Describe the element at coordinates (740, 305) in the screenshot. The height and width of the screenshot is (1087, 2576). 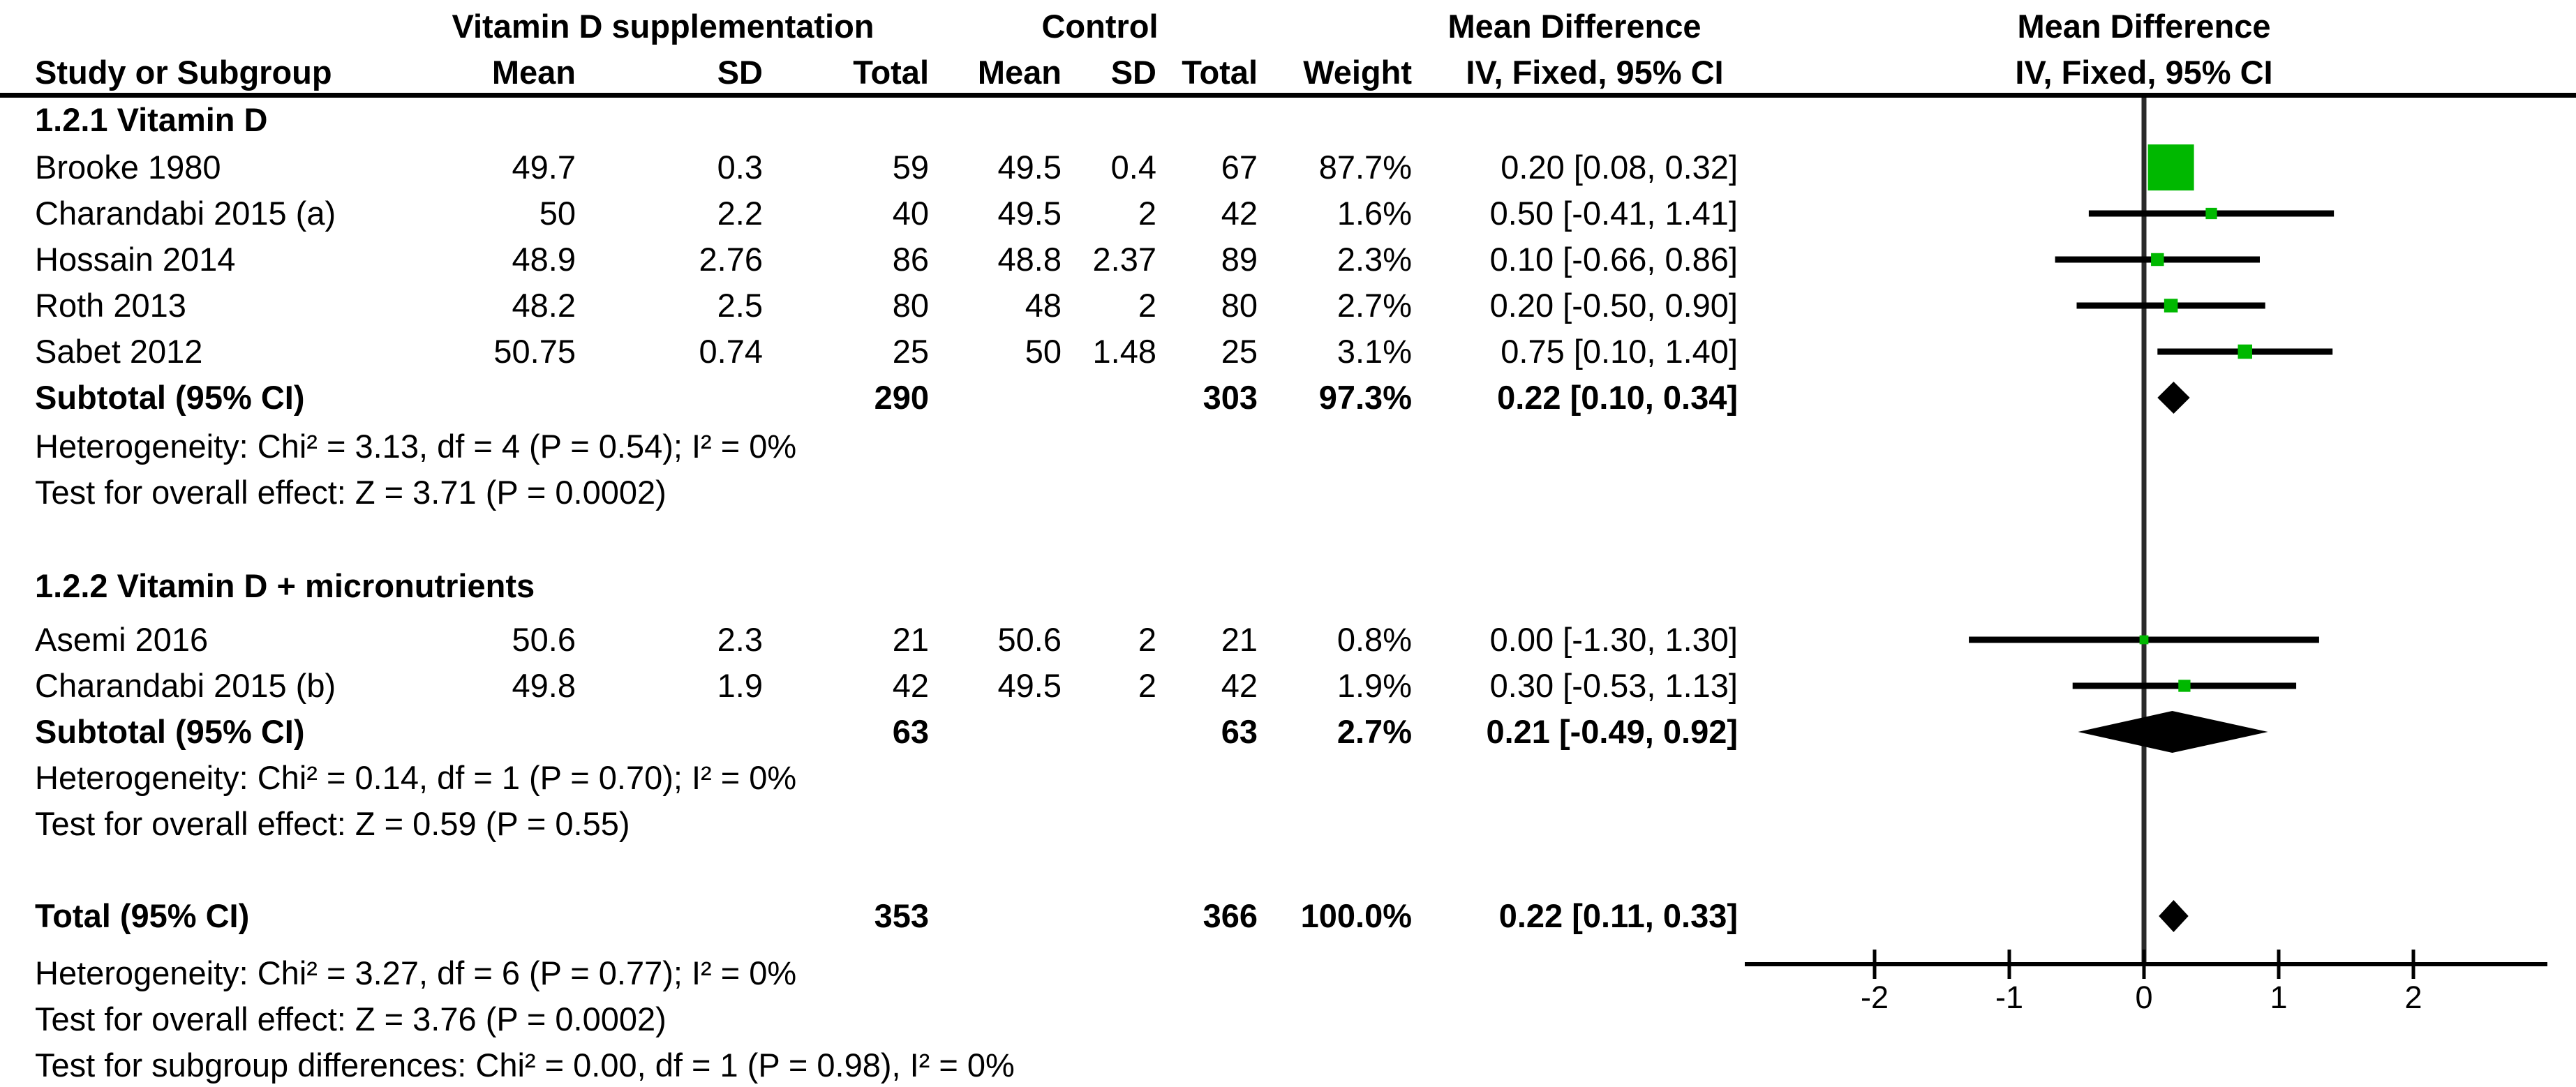
I see `treat-sd: 2.5` at that location.